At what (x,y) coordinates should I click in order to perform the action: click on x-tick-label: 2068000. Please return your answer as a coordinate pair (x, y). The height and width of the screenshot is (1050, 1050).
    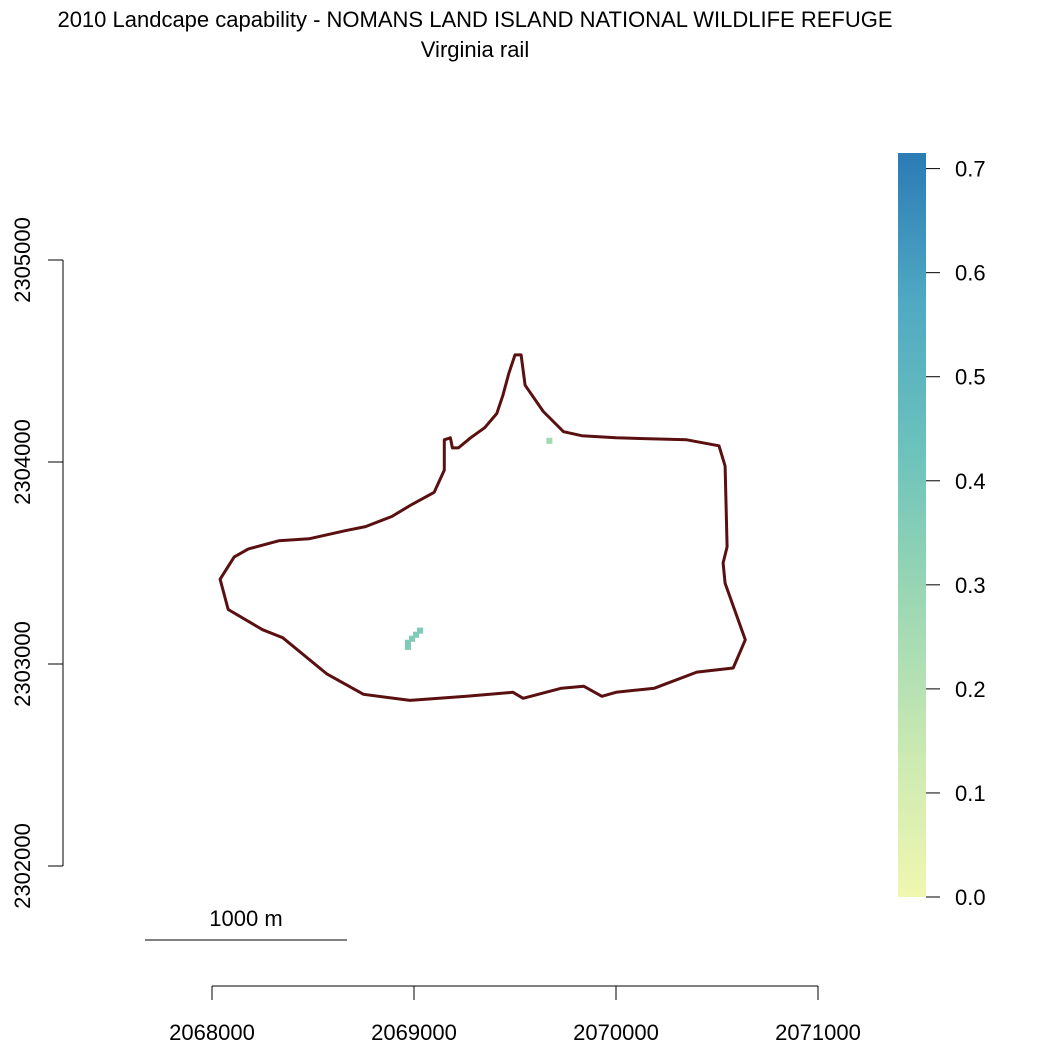
    Looking at the image, I should click on (212, 1032).